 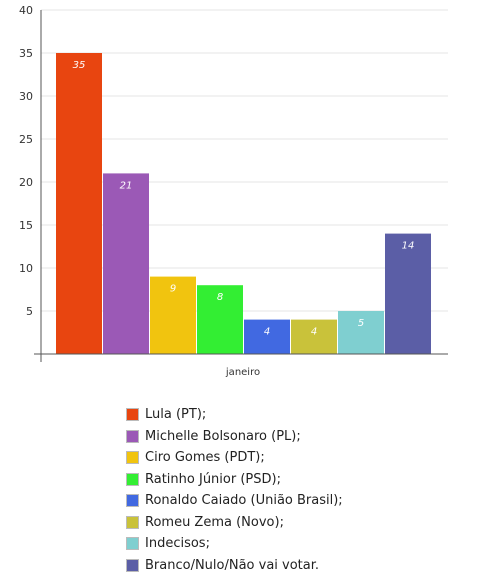 I want to click on legend-item: Michelle Bolsonaro (PL);, so click(x=234, y=437).